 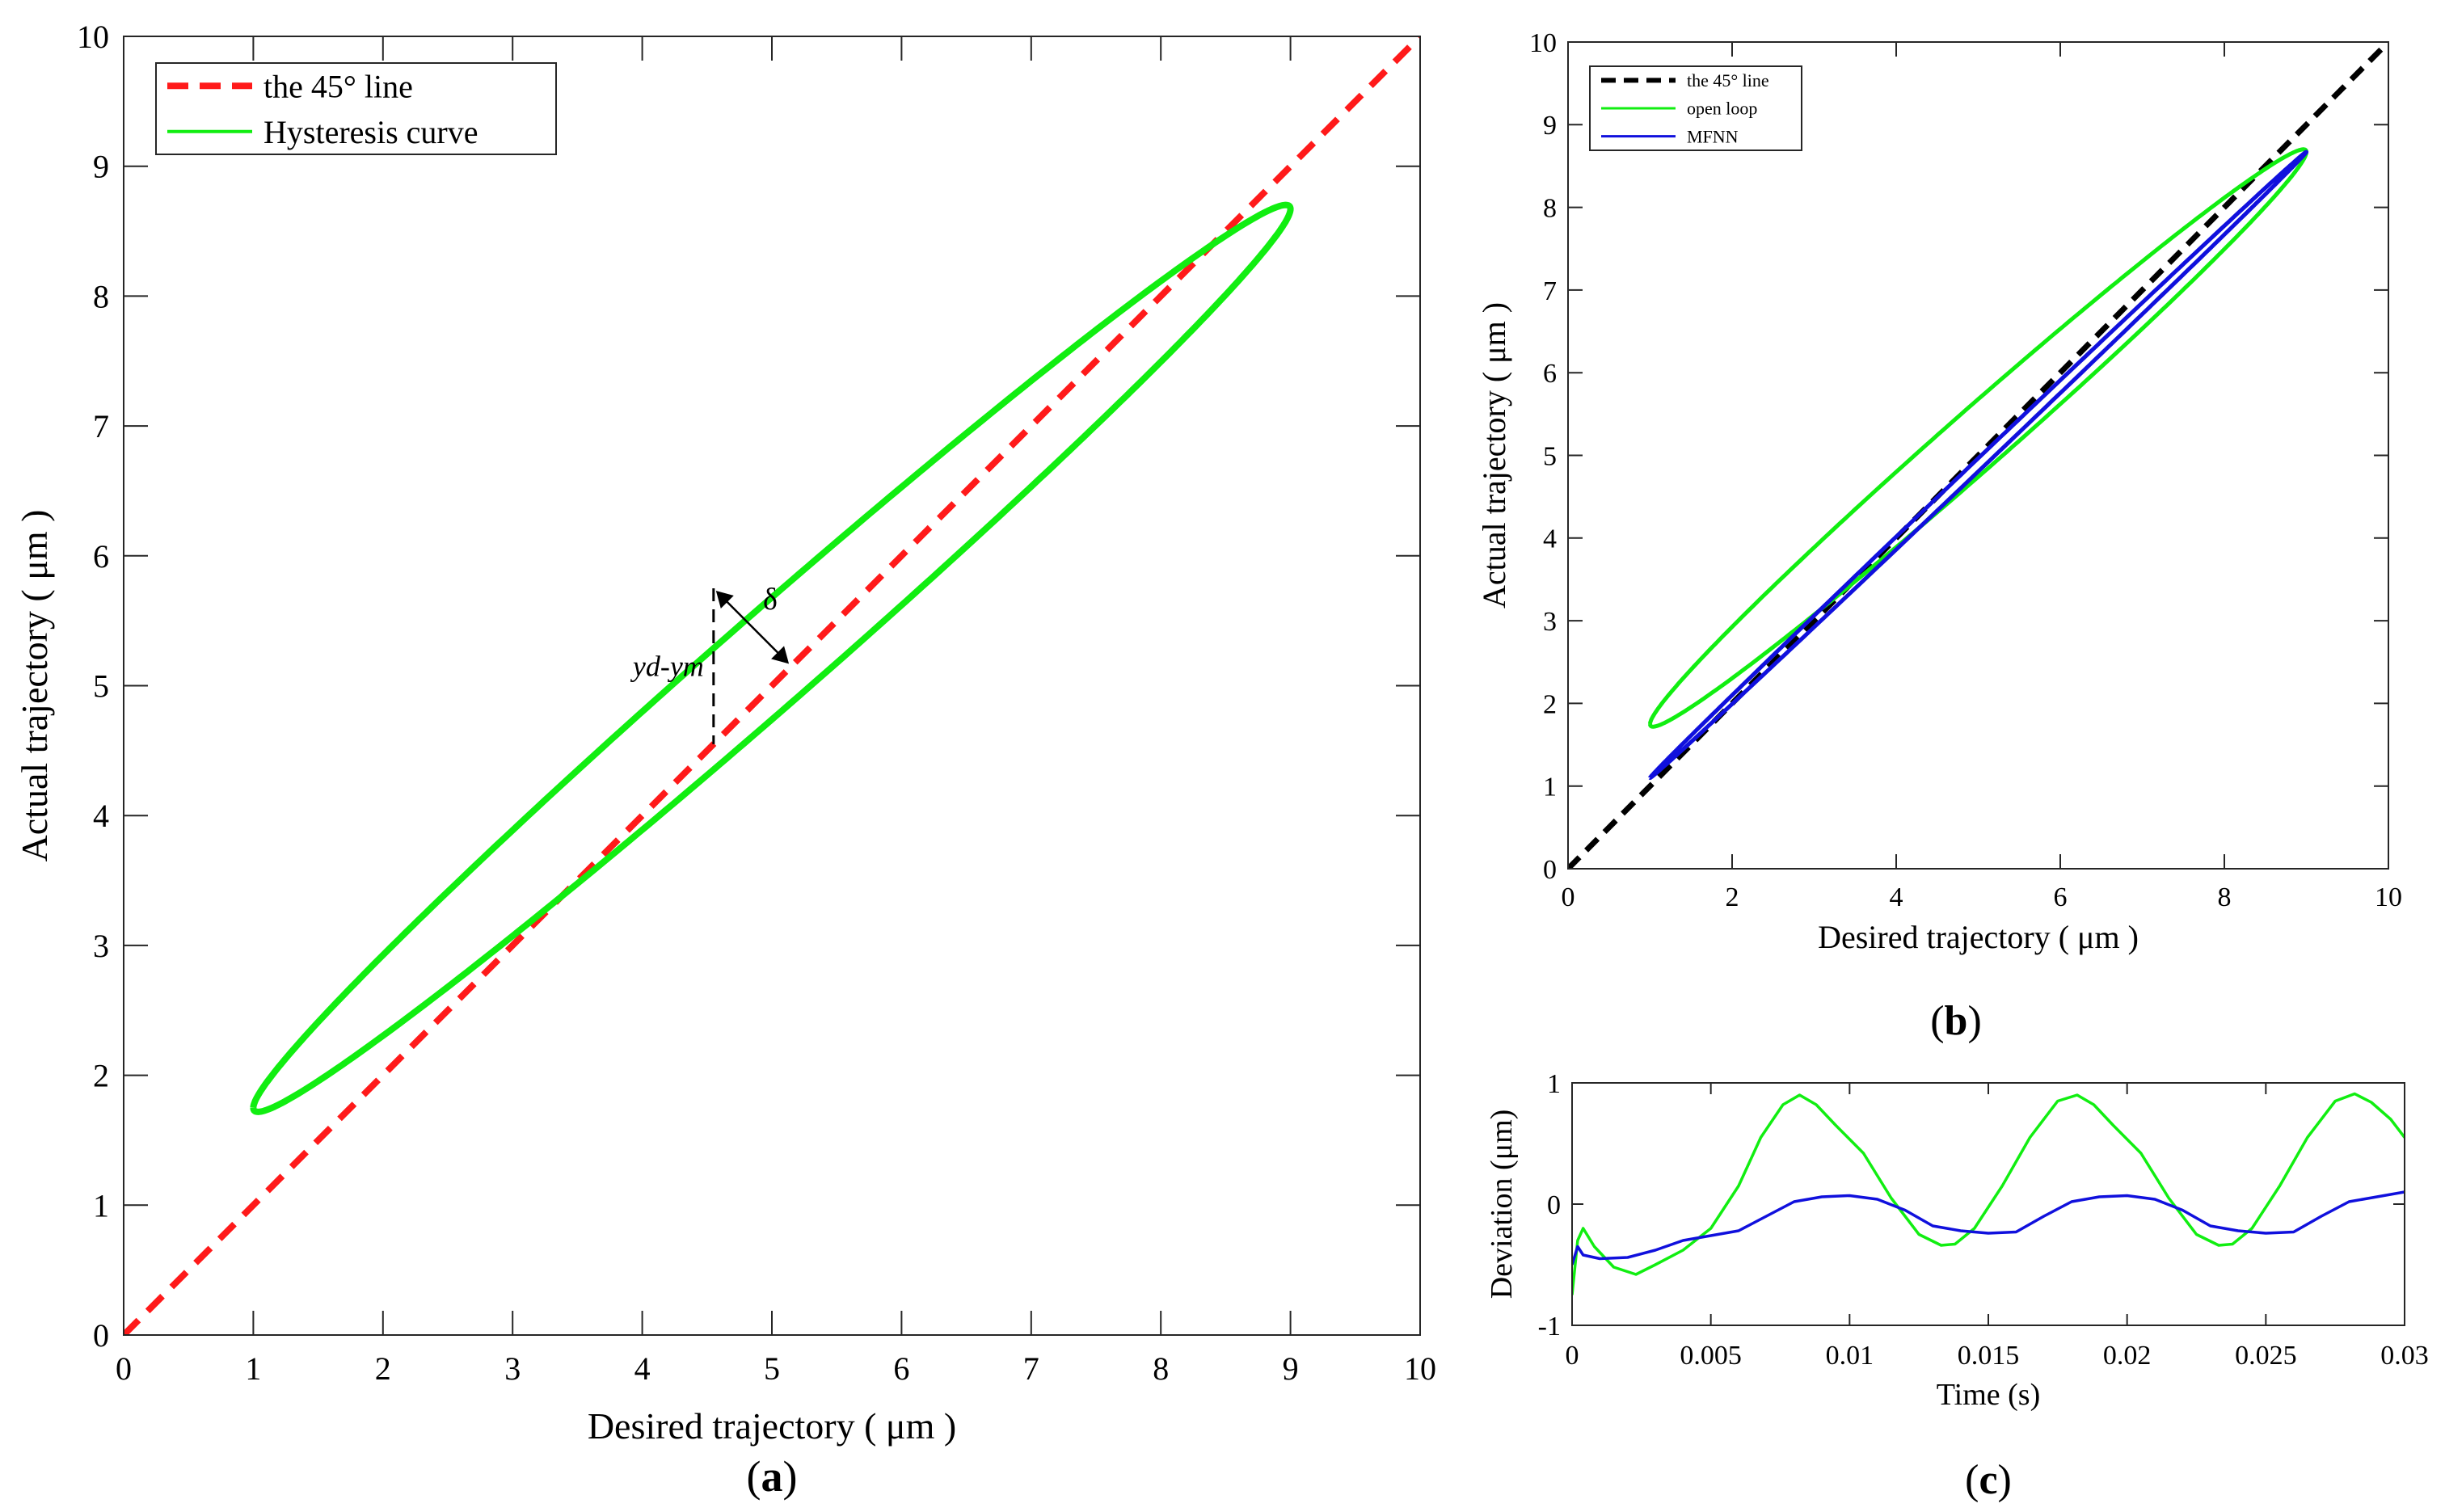 What do you see at coordinates (1722, 109) in the screenshot?
I see `legend-entry: open loop` at bounding box center [1722, 109].